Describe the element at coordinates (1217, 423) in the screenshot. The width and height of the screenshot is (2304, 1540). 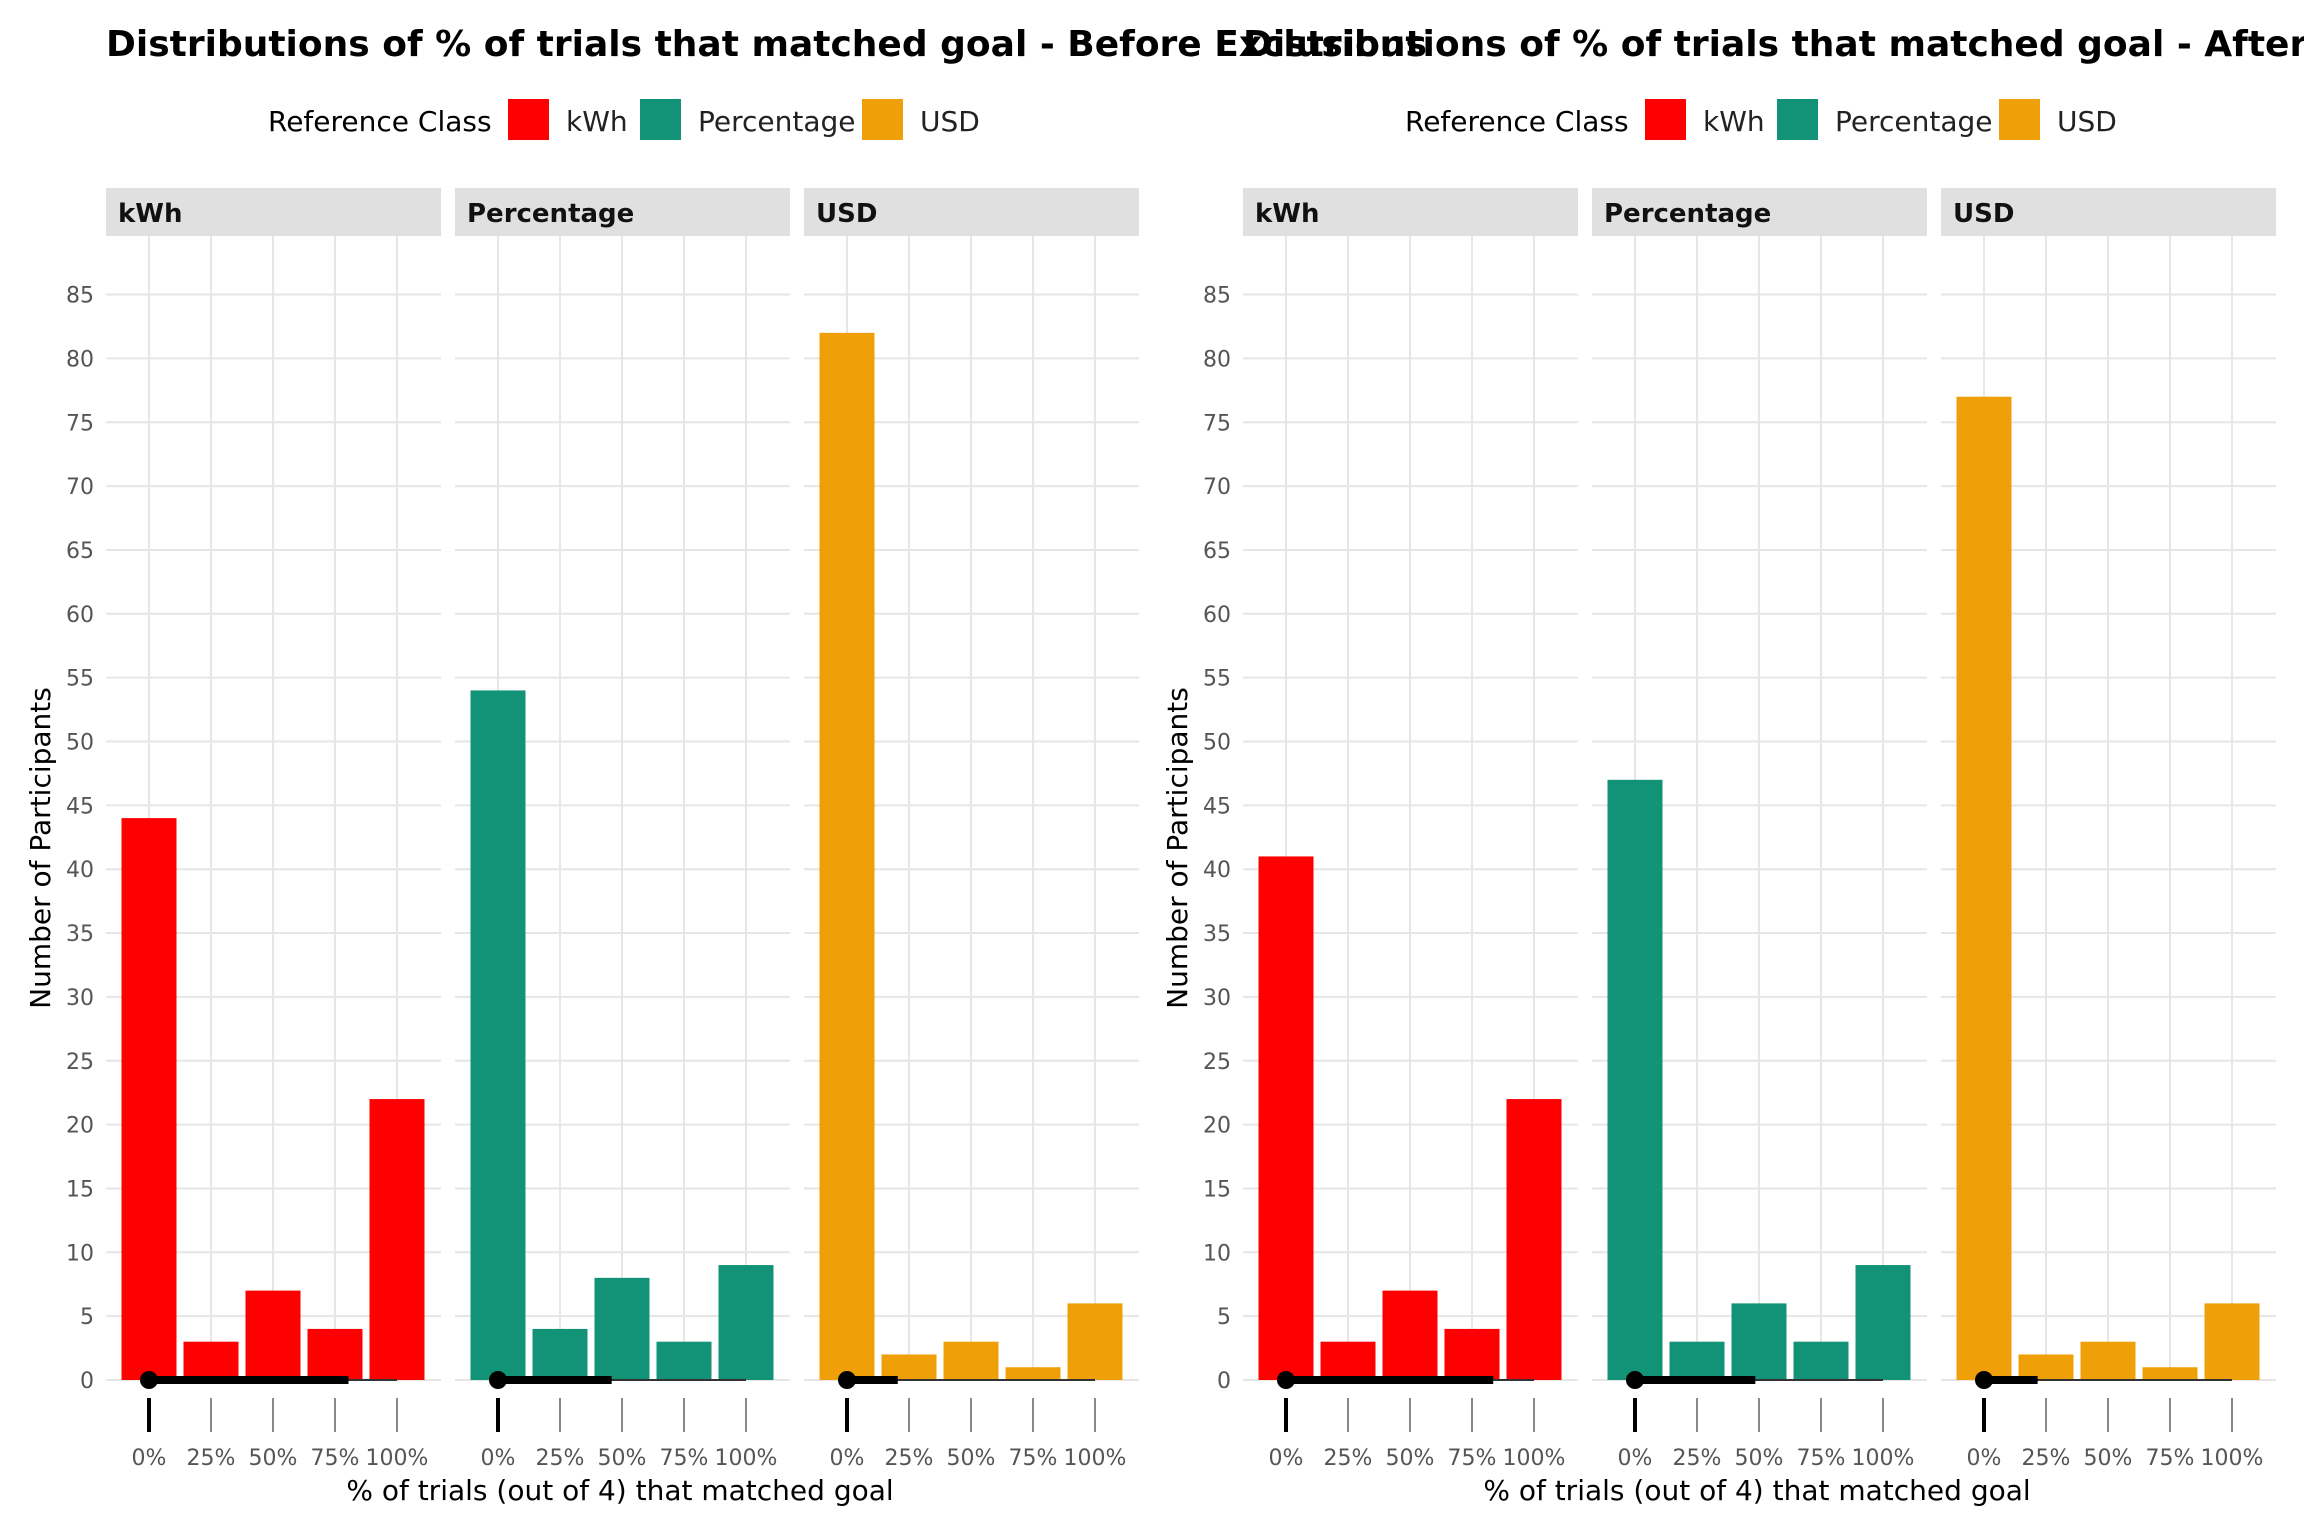
I see `y-tick-label: 75` at that location.